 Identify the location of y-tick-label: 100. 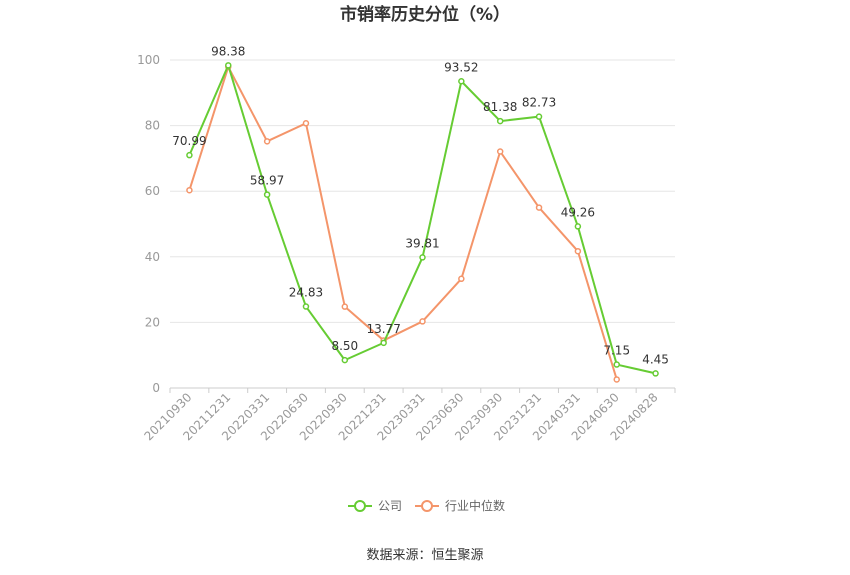
(148, 60).